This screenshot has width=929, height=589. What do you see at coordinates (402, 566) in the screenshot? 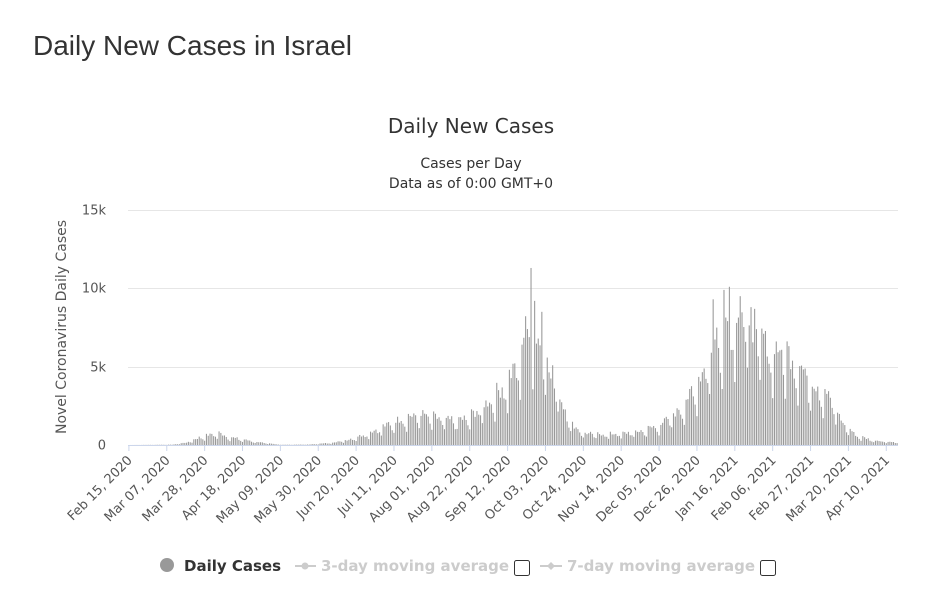
I see `legend-item-3-day-average: 3-day moving average` at bounding box center [402, 566].